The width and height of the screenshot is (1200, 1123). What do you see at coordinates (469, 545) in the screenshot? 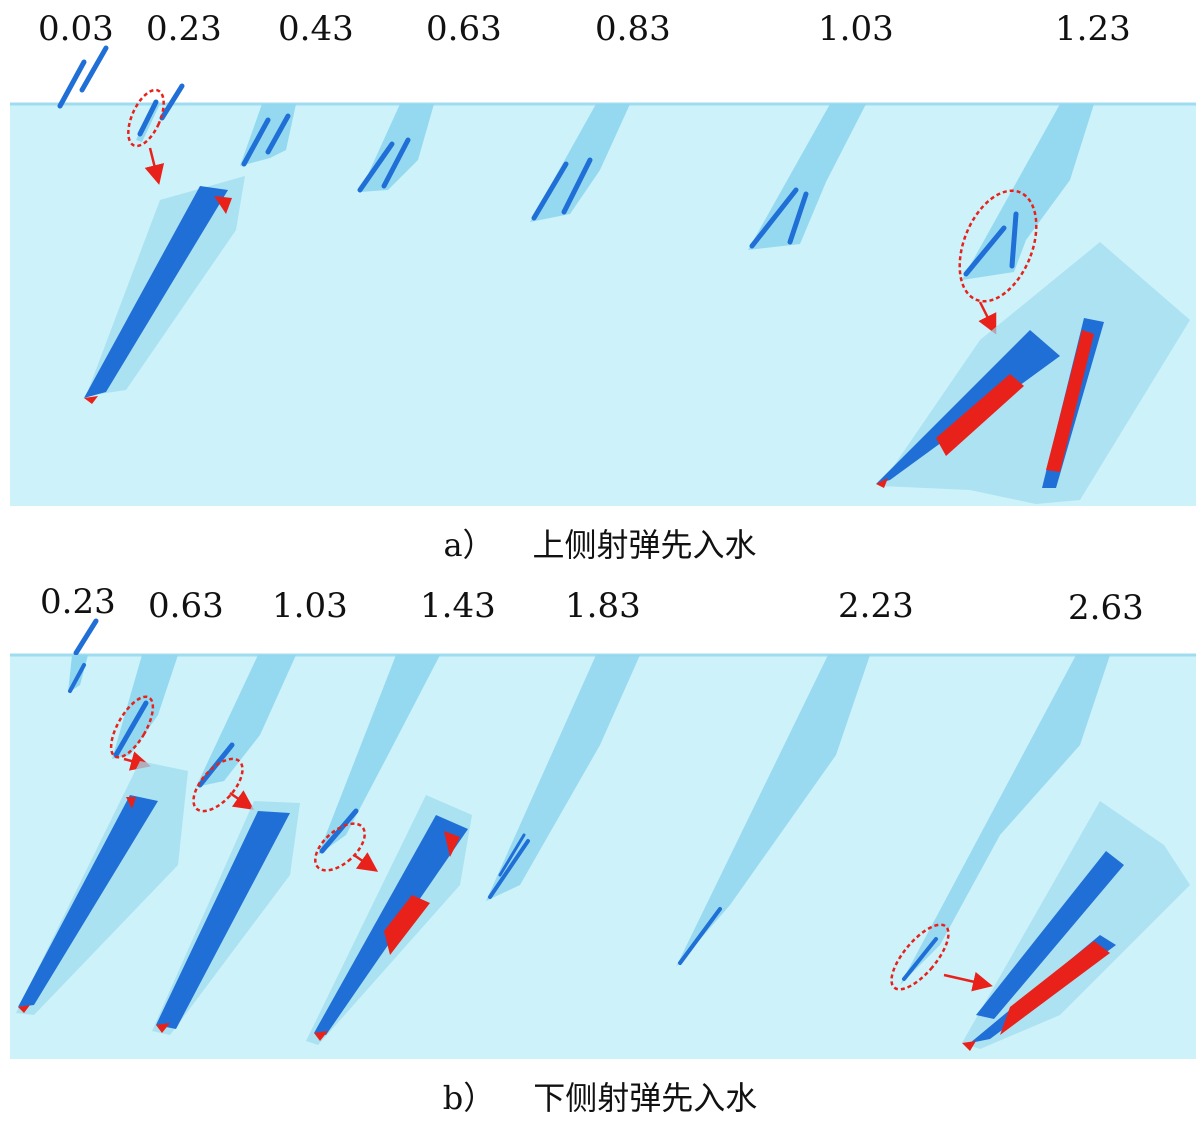
I see `caption-letter-a: a）` at bounding box center [469, 545].